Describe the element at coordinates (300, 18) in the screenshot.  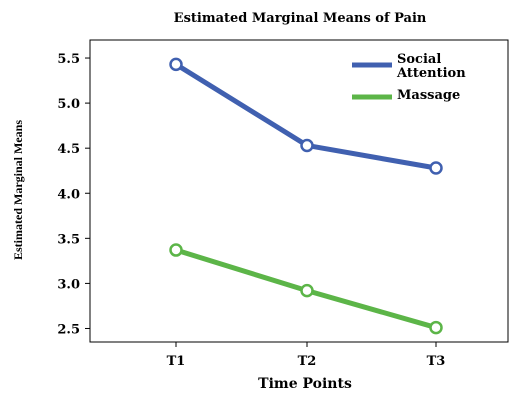
I see `chart-title: Estimated Marginal Means of Pain` at that location.